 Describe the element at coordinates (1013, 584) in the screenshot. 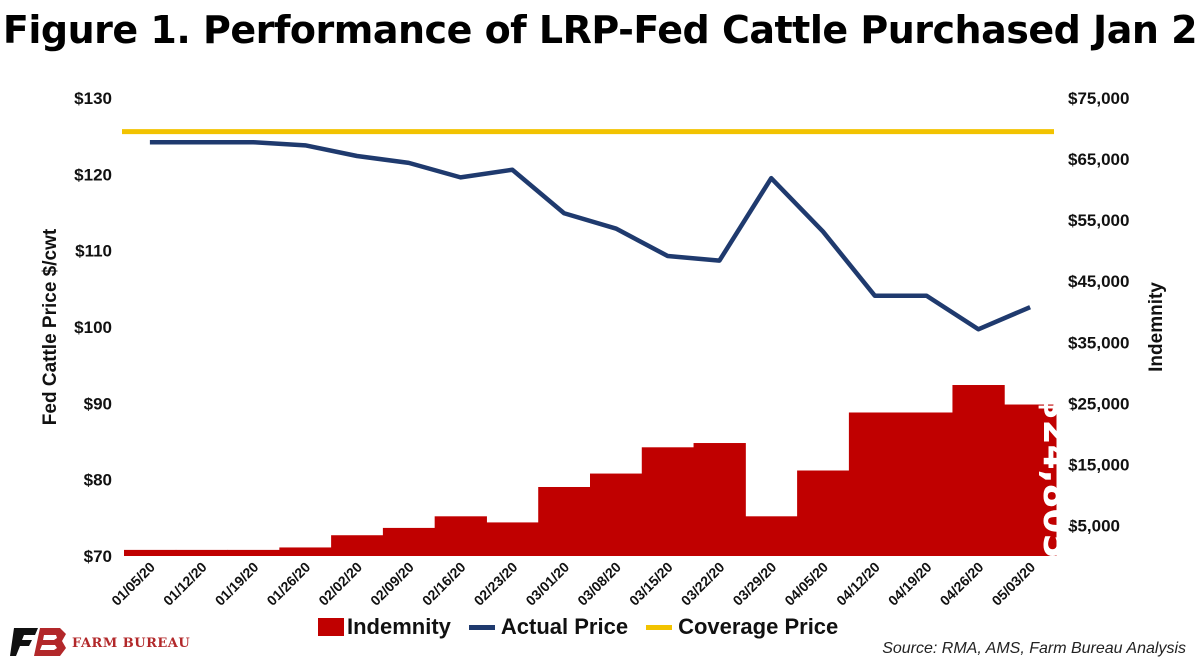

I see `x-tick-label: 05/03/20` at that location.